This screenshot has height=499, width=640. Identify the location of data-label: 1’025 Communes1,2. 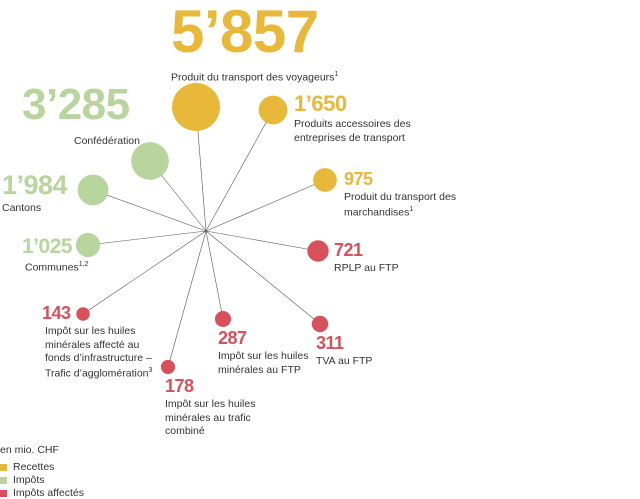
(63, 255).